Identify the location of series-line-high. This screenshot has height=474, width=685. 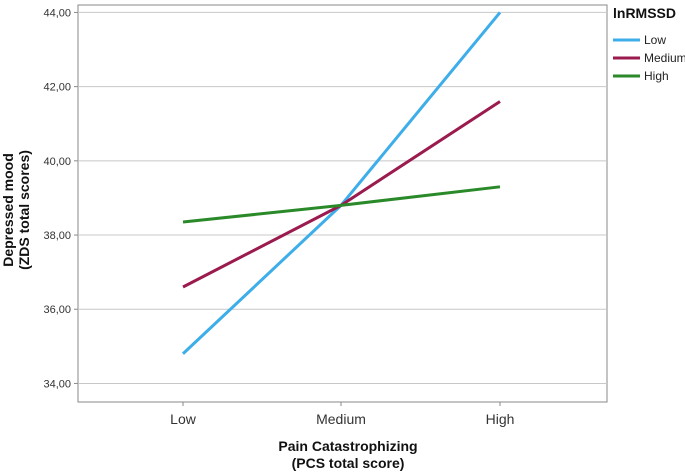
(341, 204).